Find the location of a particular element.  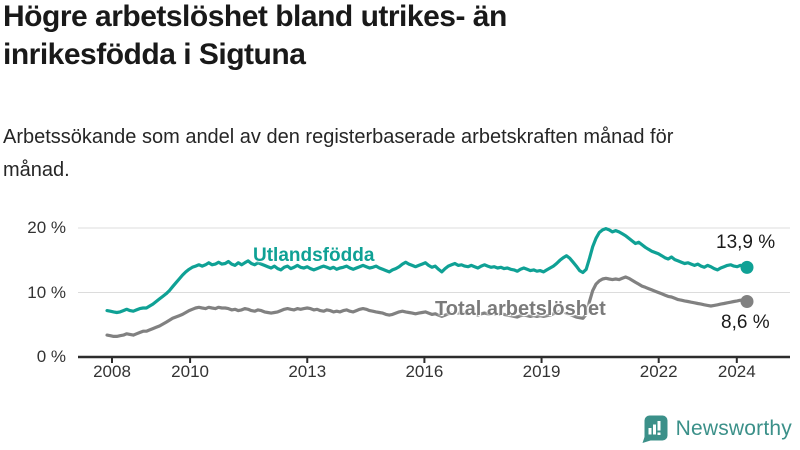

end-value-utlandsfodda: 13,9 % is located at coordinates (746, 242).